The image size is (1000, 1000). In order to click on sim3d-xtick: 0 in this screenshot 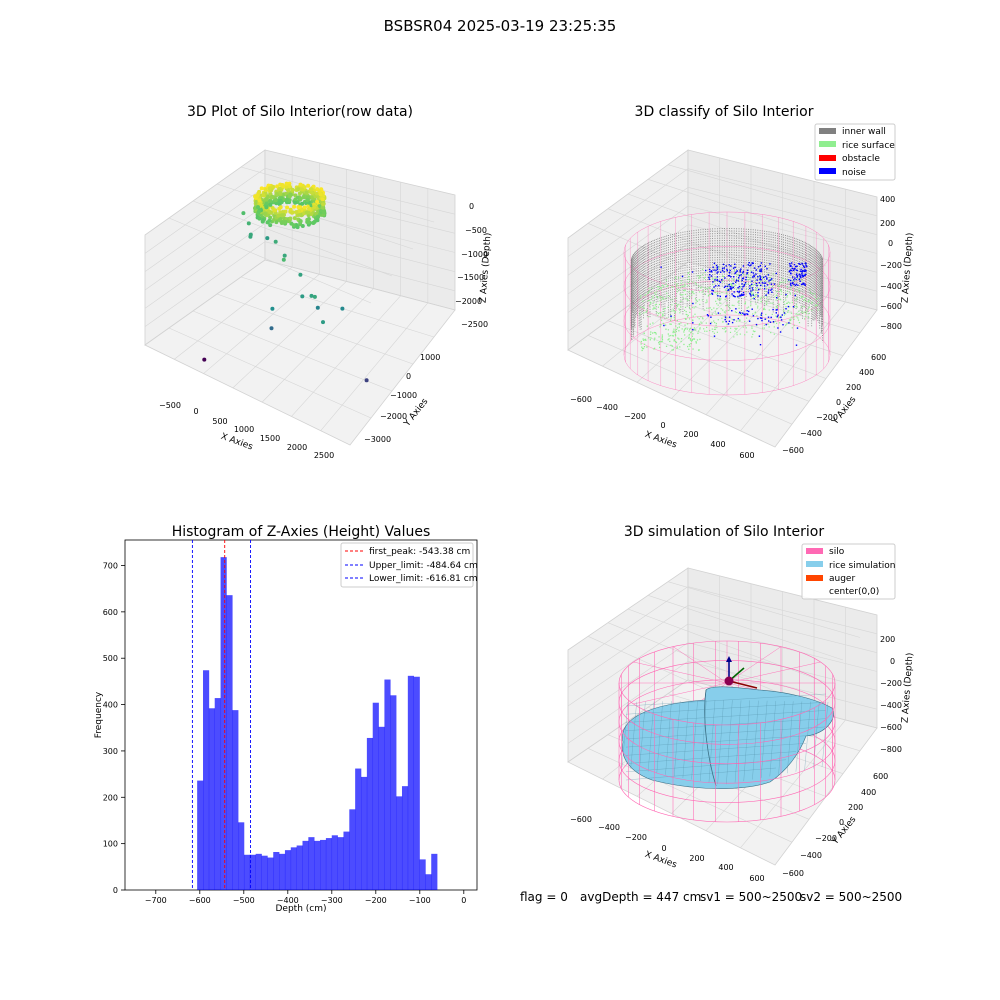, I will do `click(663, 848)`.